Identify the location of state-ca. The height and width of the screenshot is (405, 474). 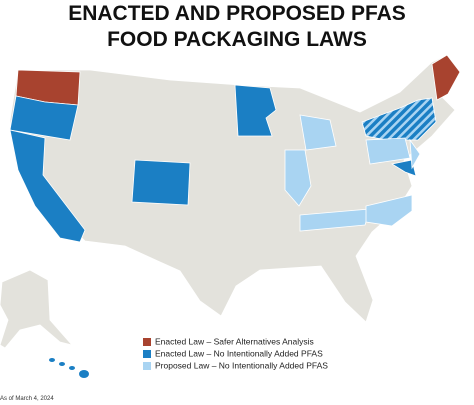
(47, 186).